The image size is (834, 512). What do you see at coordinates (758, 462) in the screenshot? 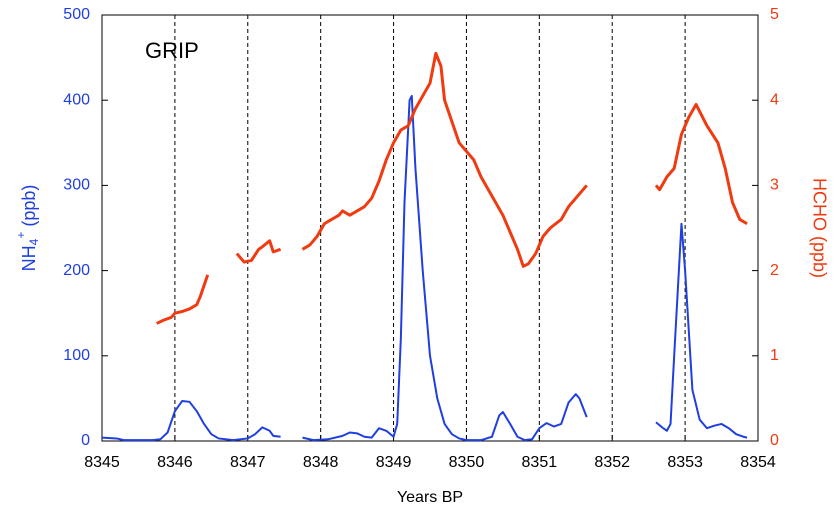
I see `x-tick-label: 8354` at bounding box center [758, 462].